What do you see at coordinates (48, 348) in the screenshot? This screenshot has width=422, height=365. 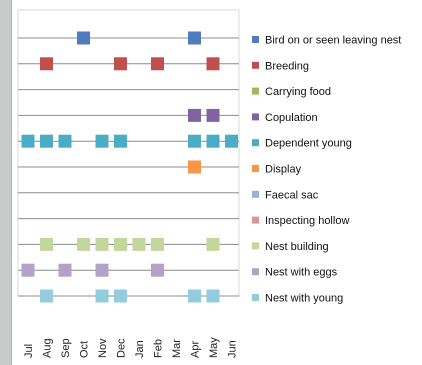 I see `x-tick-label: Aug` at bounding box center [48, 348].